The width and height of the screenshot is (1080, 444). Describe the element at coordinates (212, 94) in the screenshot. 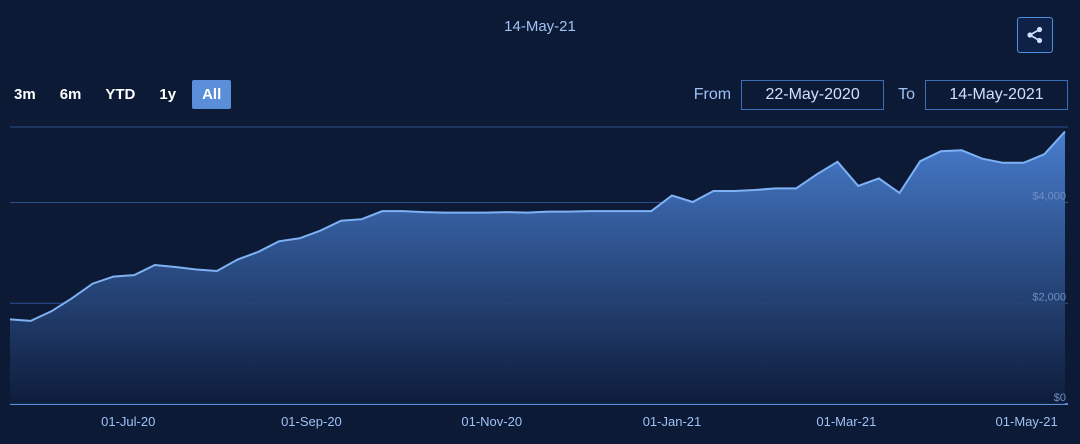

I see `range-all-button: All` at that location.